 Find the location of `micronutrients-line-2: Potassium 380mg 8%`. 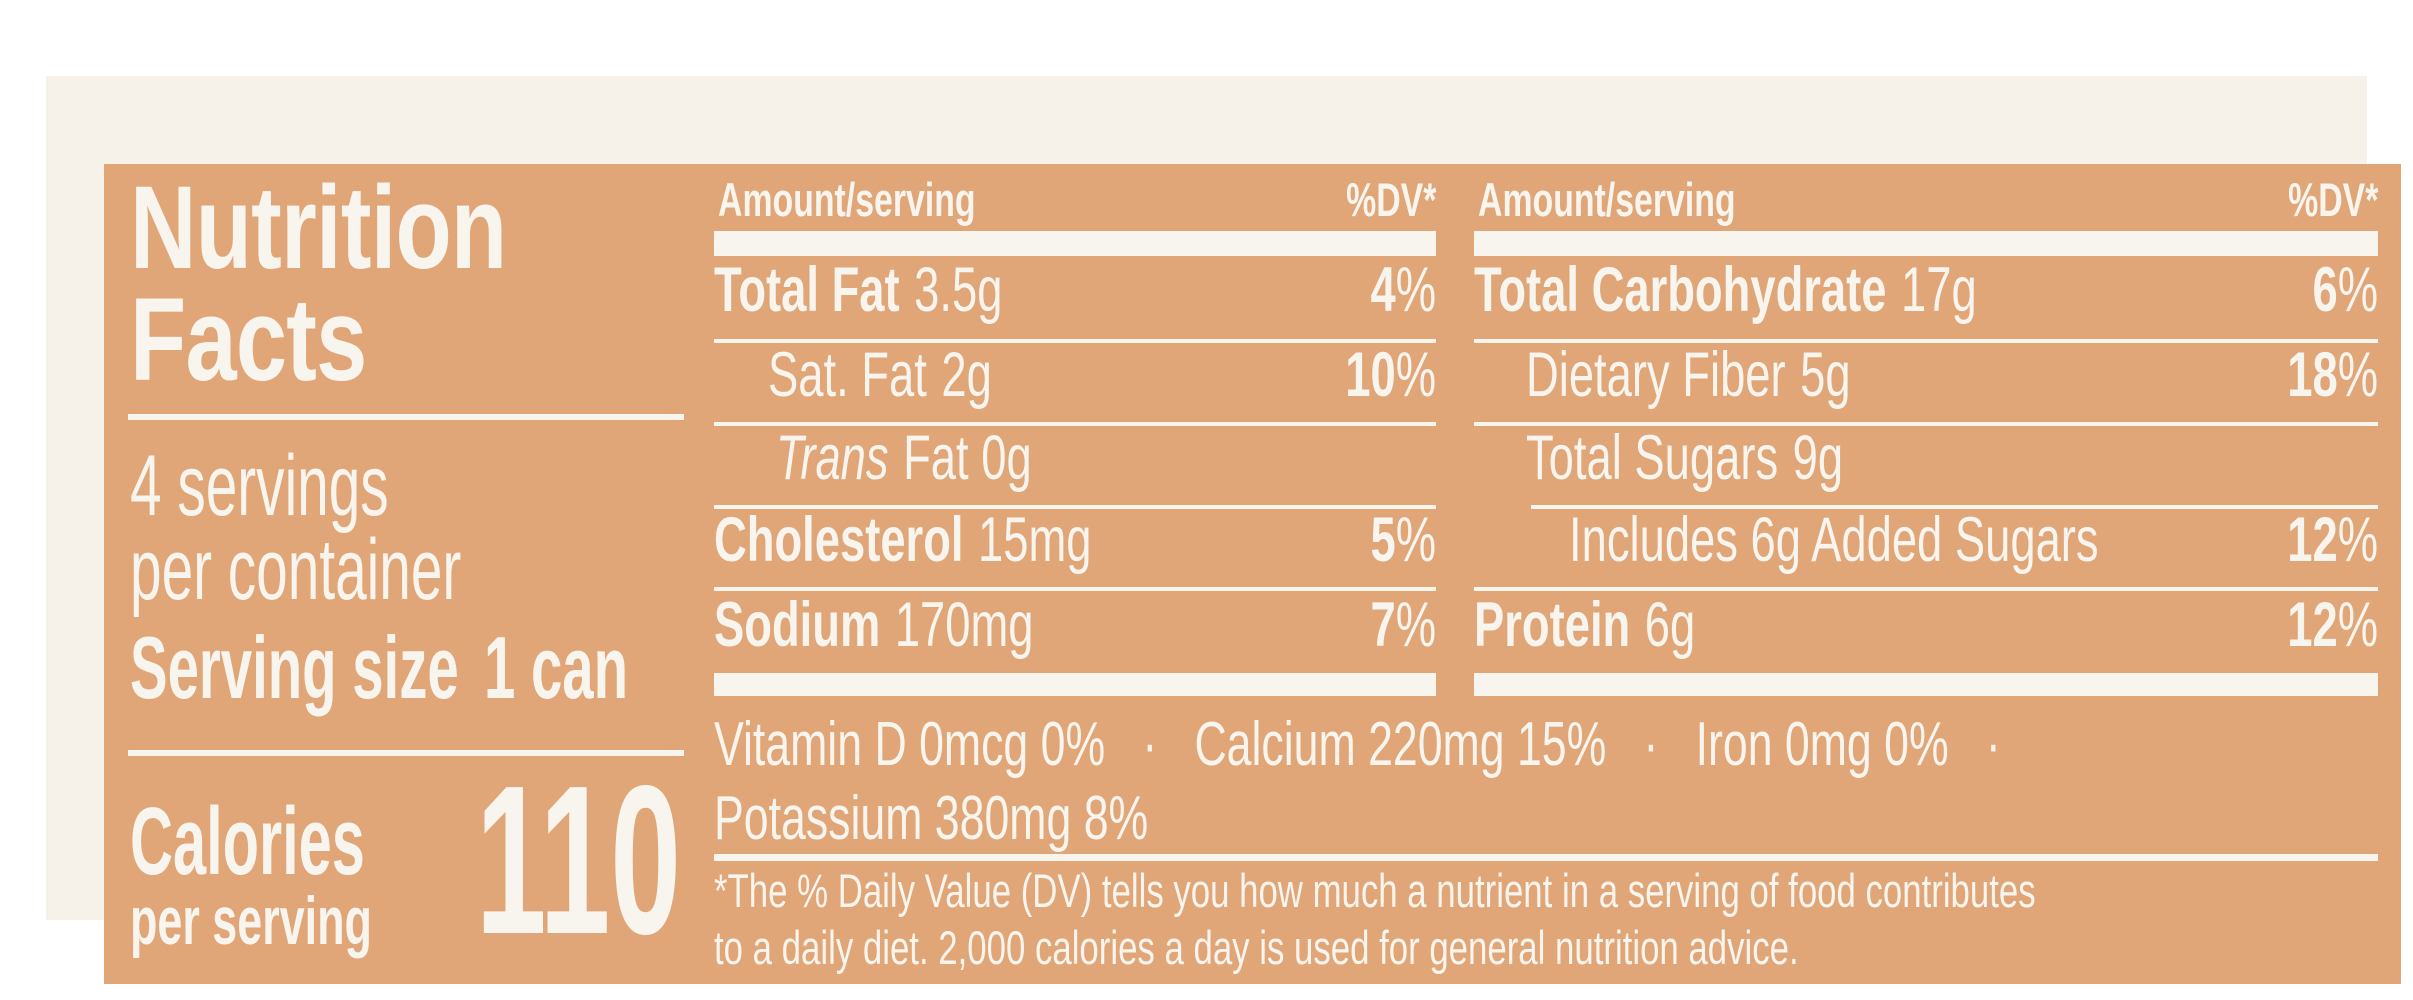

micronutrients-line-2: Potassium 380mg 8% is located at coordinates (931, 818).